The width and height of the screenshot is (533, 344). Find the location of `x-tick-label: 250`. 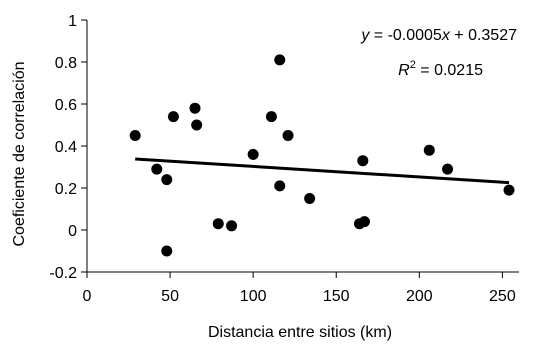

x-tick-label: 250 is located at coordinates (502, 296).